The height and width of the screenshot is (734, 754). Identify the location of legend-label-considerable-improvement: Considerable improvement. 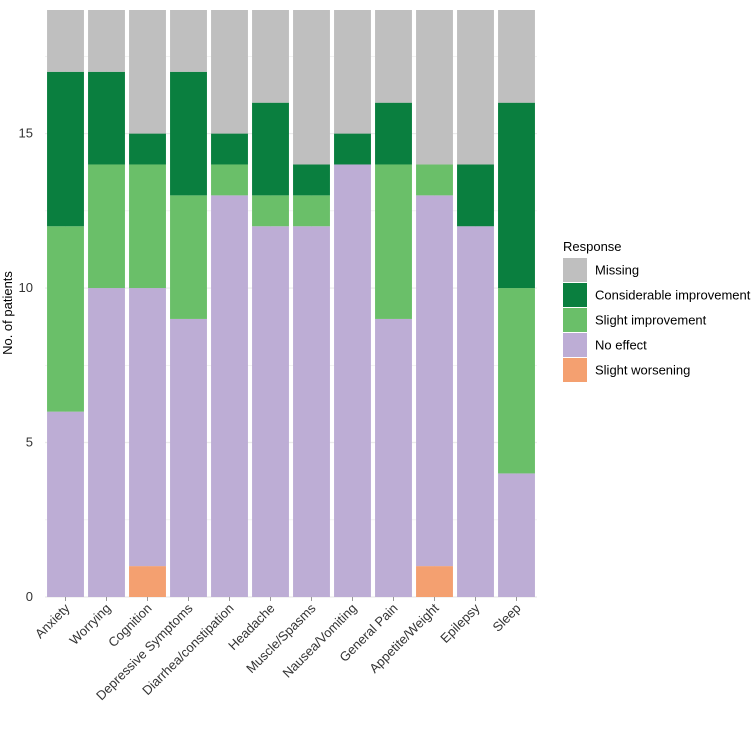
(673, 295).